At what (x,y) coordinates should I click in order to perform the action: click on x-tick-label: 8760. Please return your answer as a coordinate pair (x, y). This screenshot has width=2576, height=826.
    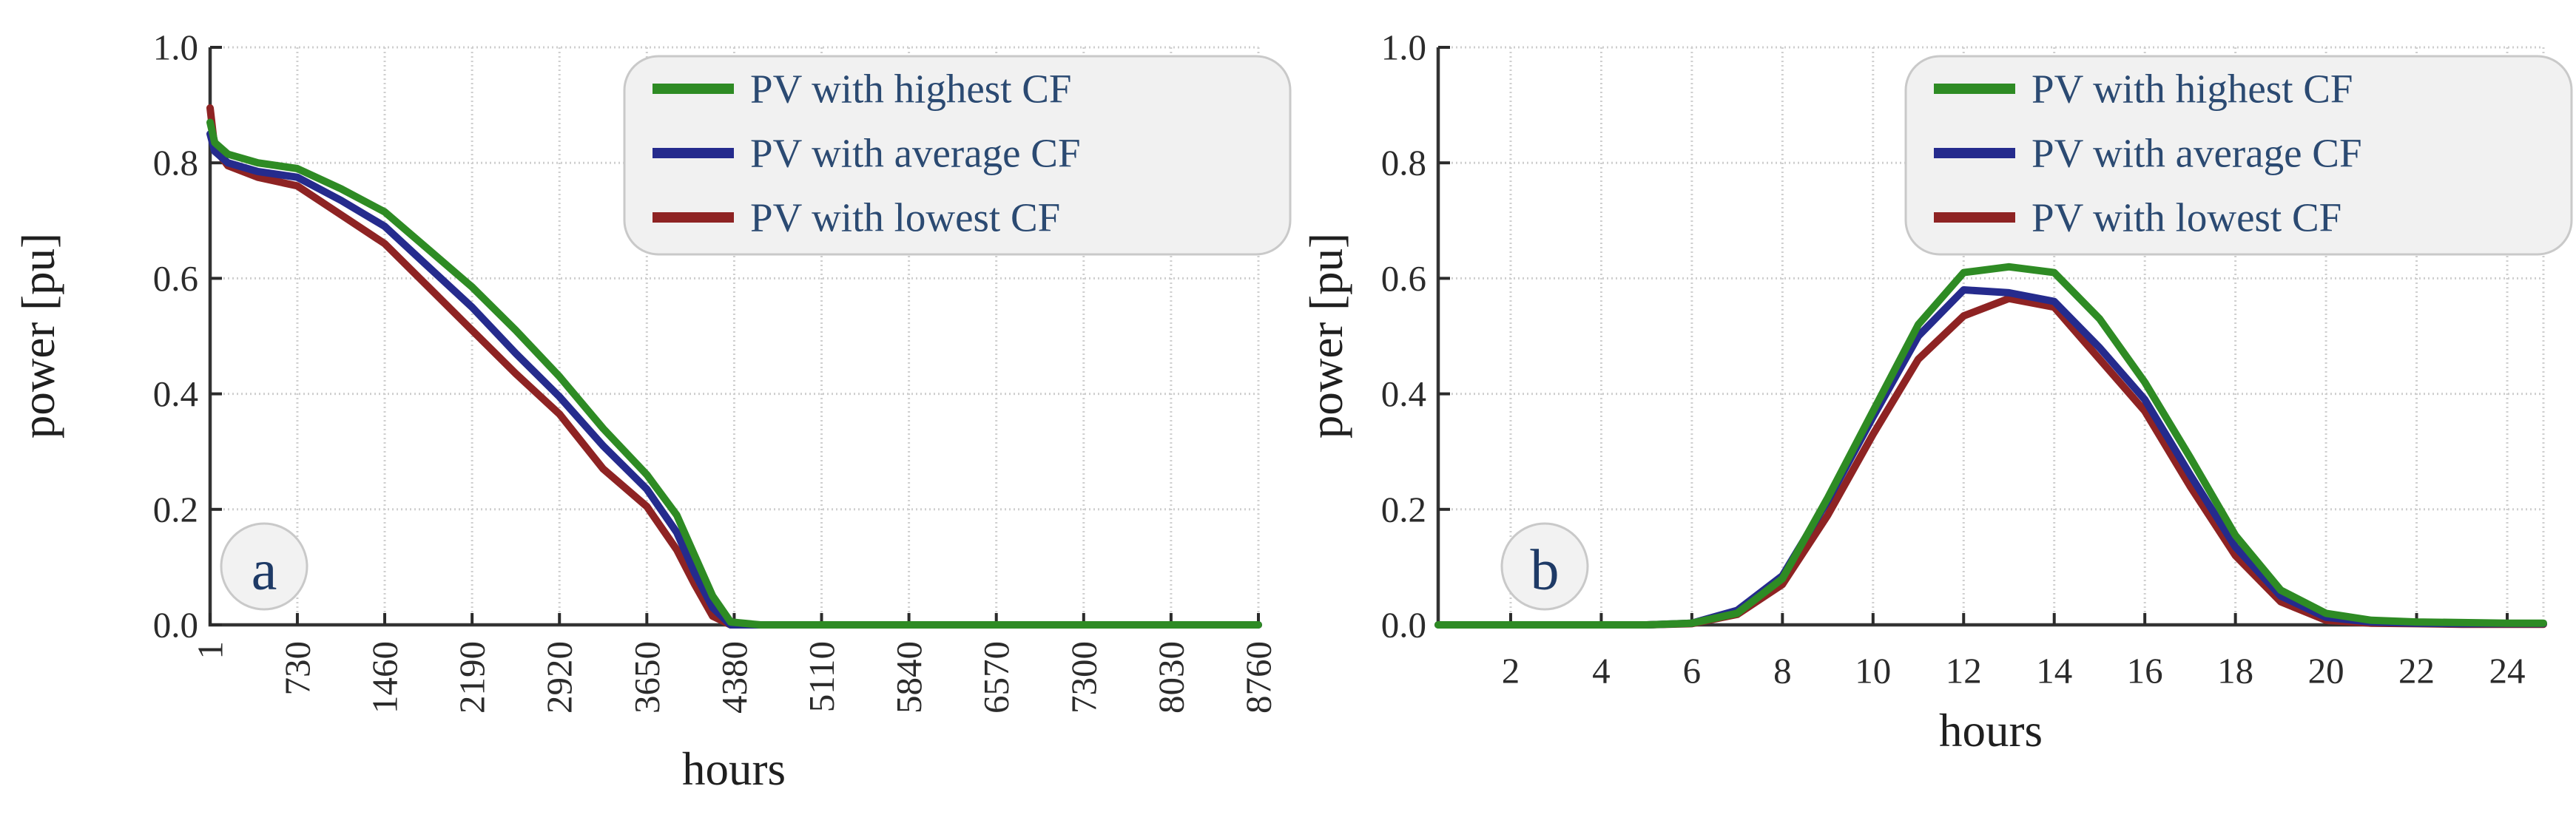
    Looking at the image, I should click on (1258, 677).